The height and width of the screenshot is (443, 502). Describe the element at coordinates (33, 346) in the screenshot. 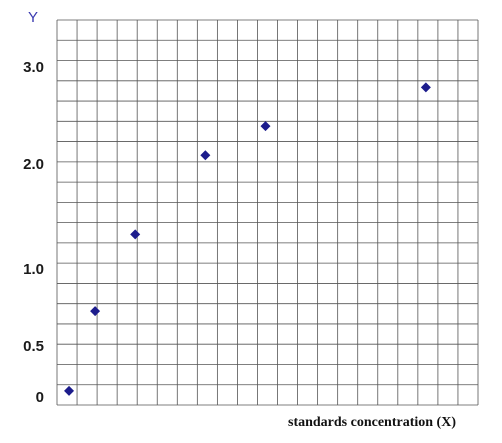

I see `y-tick-label: 0.5` at that location.